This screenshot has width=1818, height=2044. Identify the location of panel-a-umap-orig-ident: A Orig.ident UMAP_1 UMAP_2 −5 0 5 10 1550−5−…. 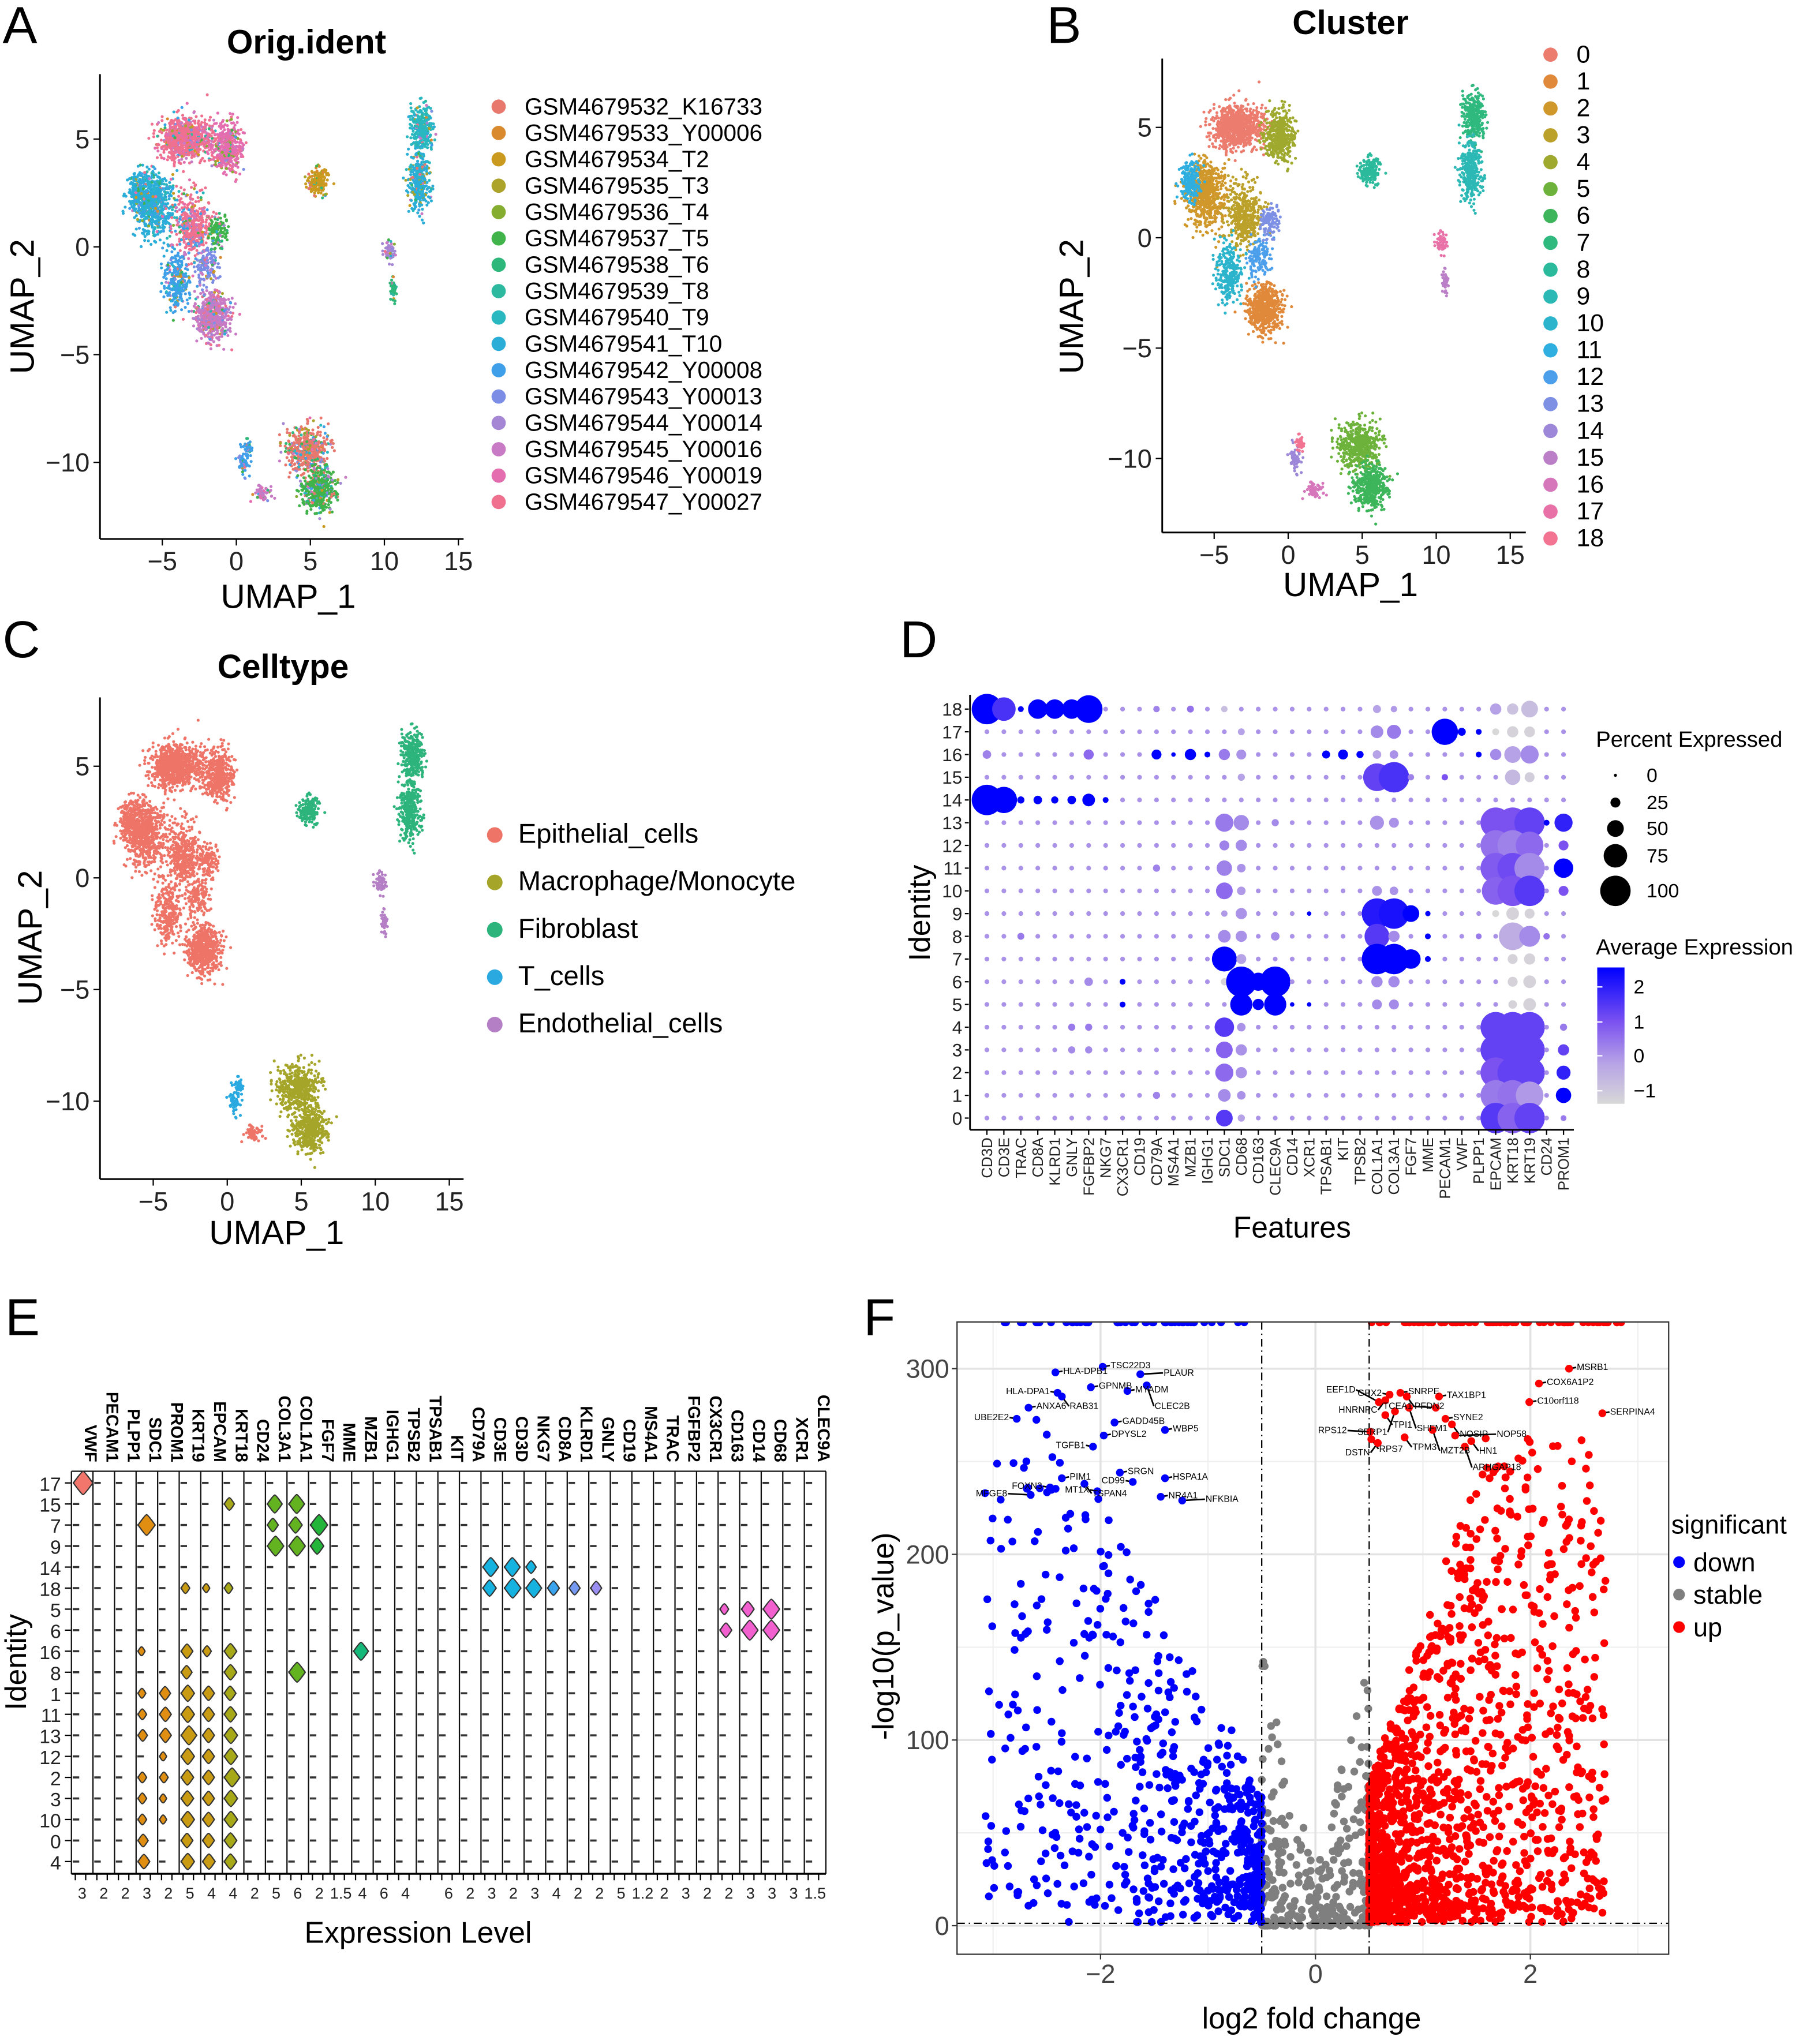
(383, 307).